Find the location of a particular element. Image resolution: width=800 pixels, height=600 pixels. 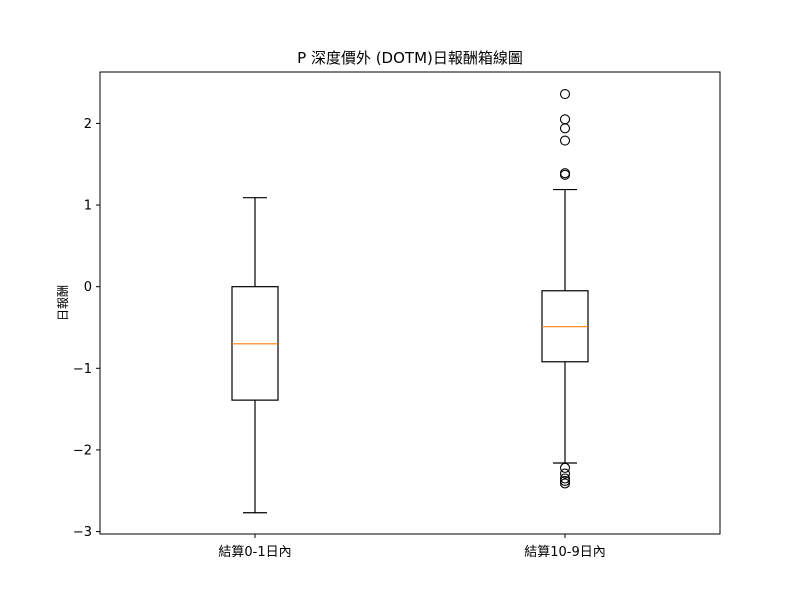

chart-title: P 深度價外 (DOTM)日報酬箱線圖 is located at coordinates (410, 58).